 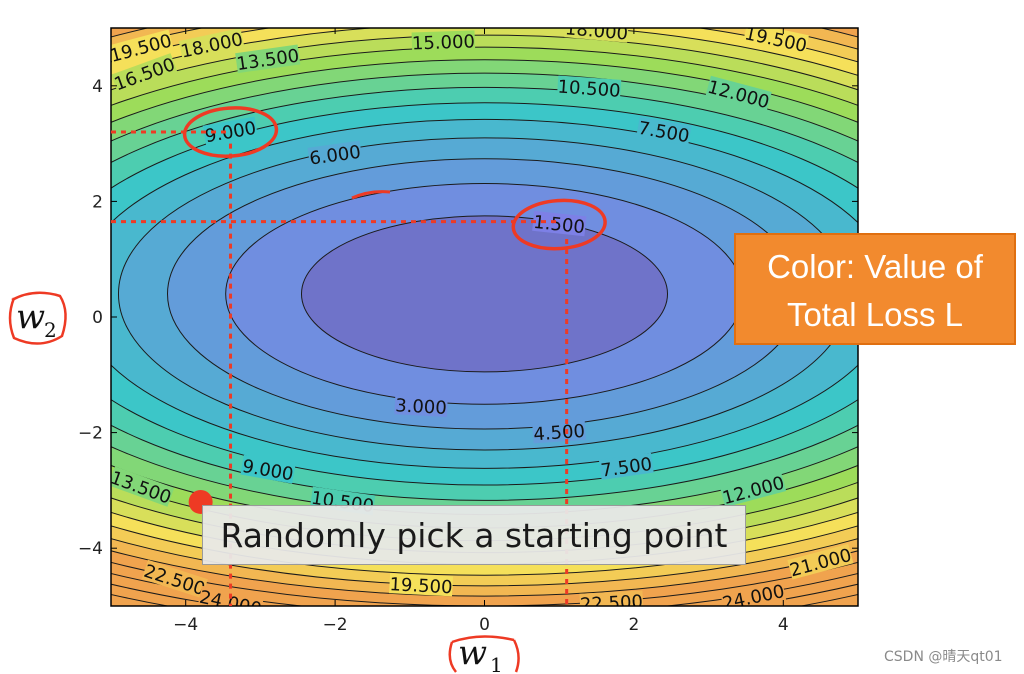 I want to click on contour-label: 15.000, so click(x=444, y=42).